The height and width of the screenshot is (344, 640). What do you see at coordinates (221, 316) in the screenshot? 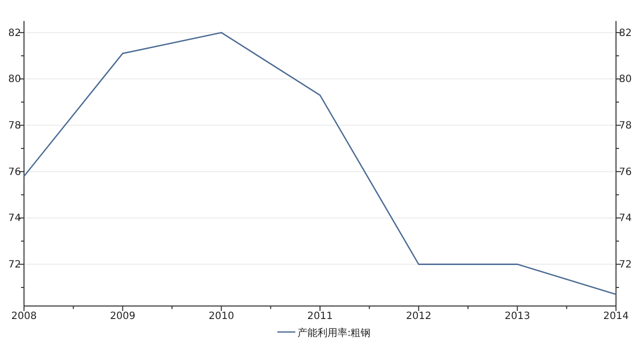
I see `x-tick-label: 2010` at bounding box center [221, 316].